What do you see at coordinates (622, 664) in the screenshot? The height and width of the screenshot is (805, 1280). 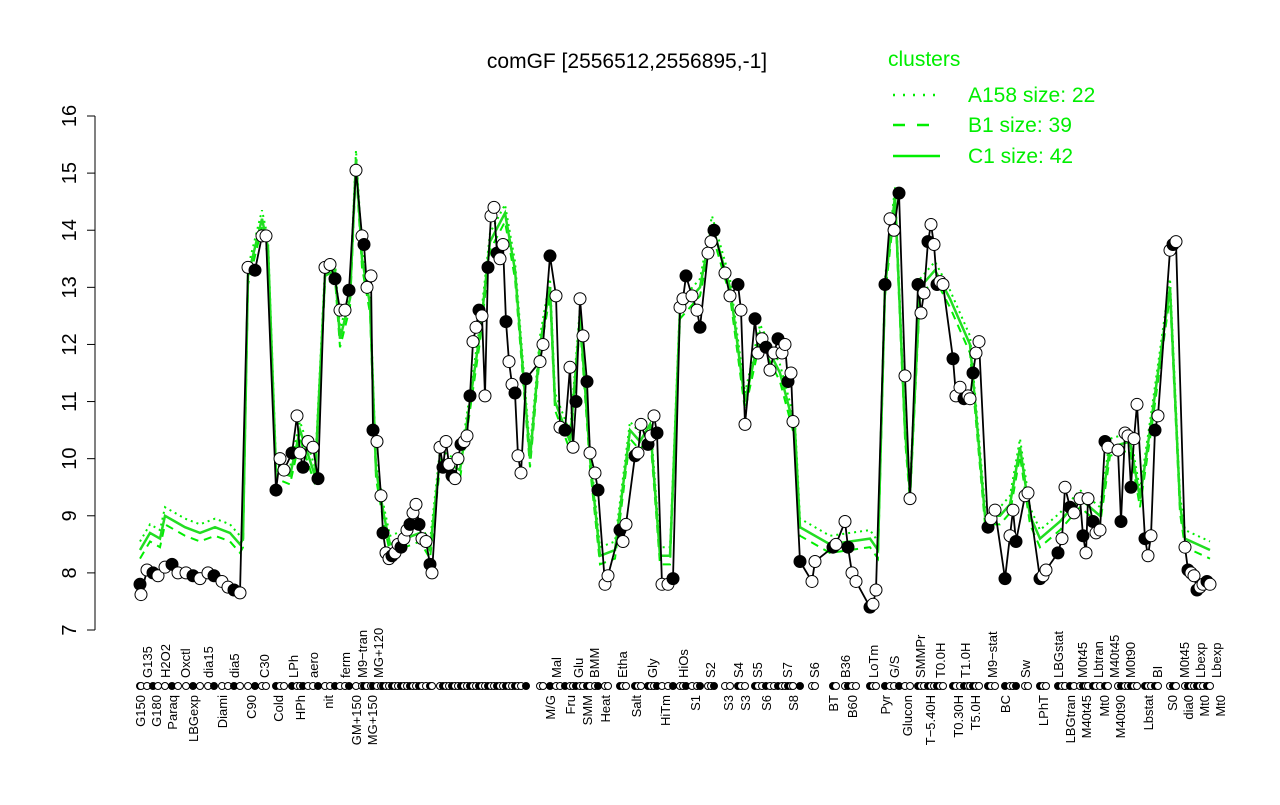 I see `x-tick-label-top: Etha` at bounding box center [622, 664].